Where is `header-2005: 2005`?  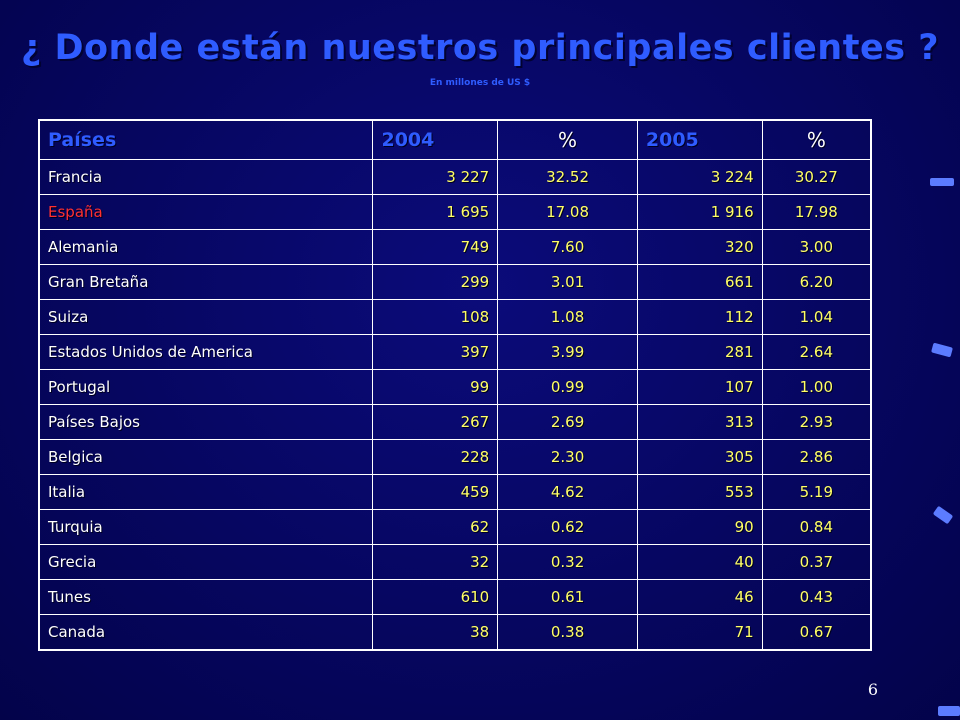 header-2005: 2005 is located at coordinates (699, 139).